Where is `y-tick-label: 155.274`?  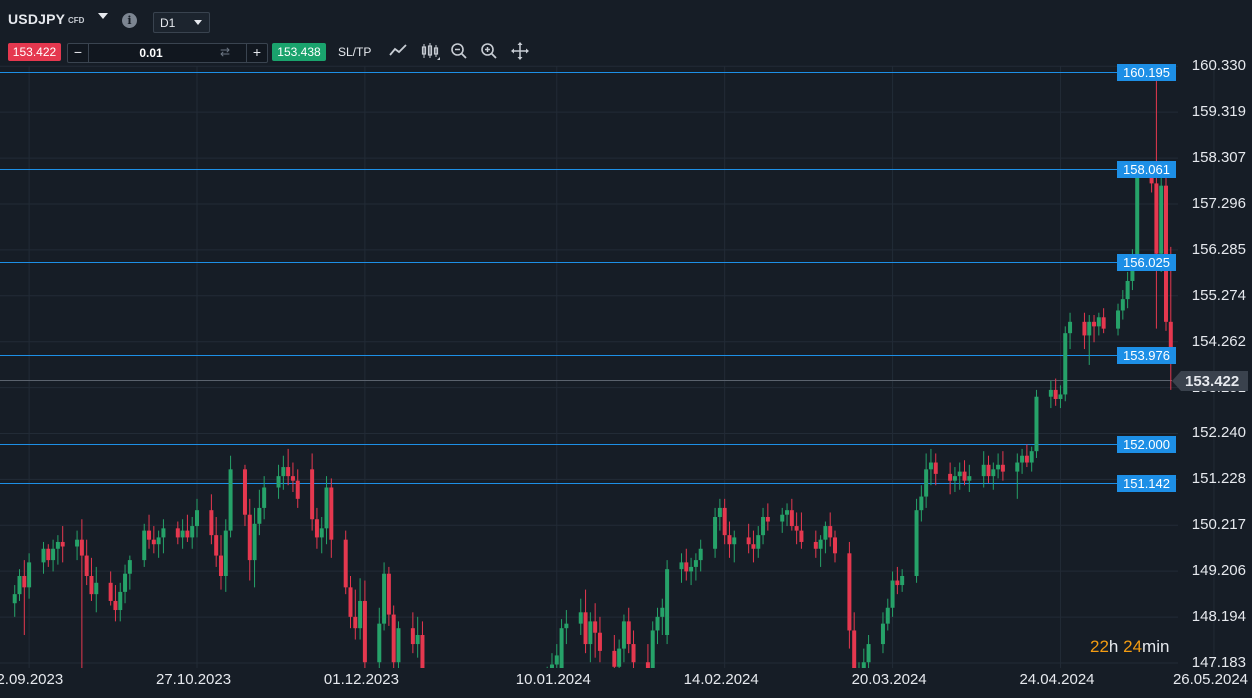
y-tick-label: 155.274 is located at coordinates (1218, 295).